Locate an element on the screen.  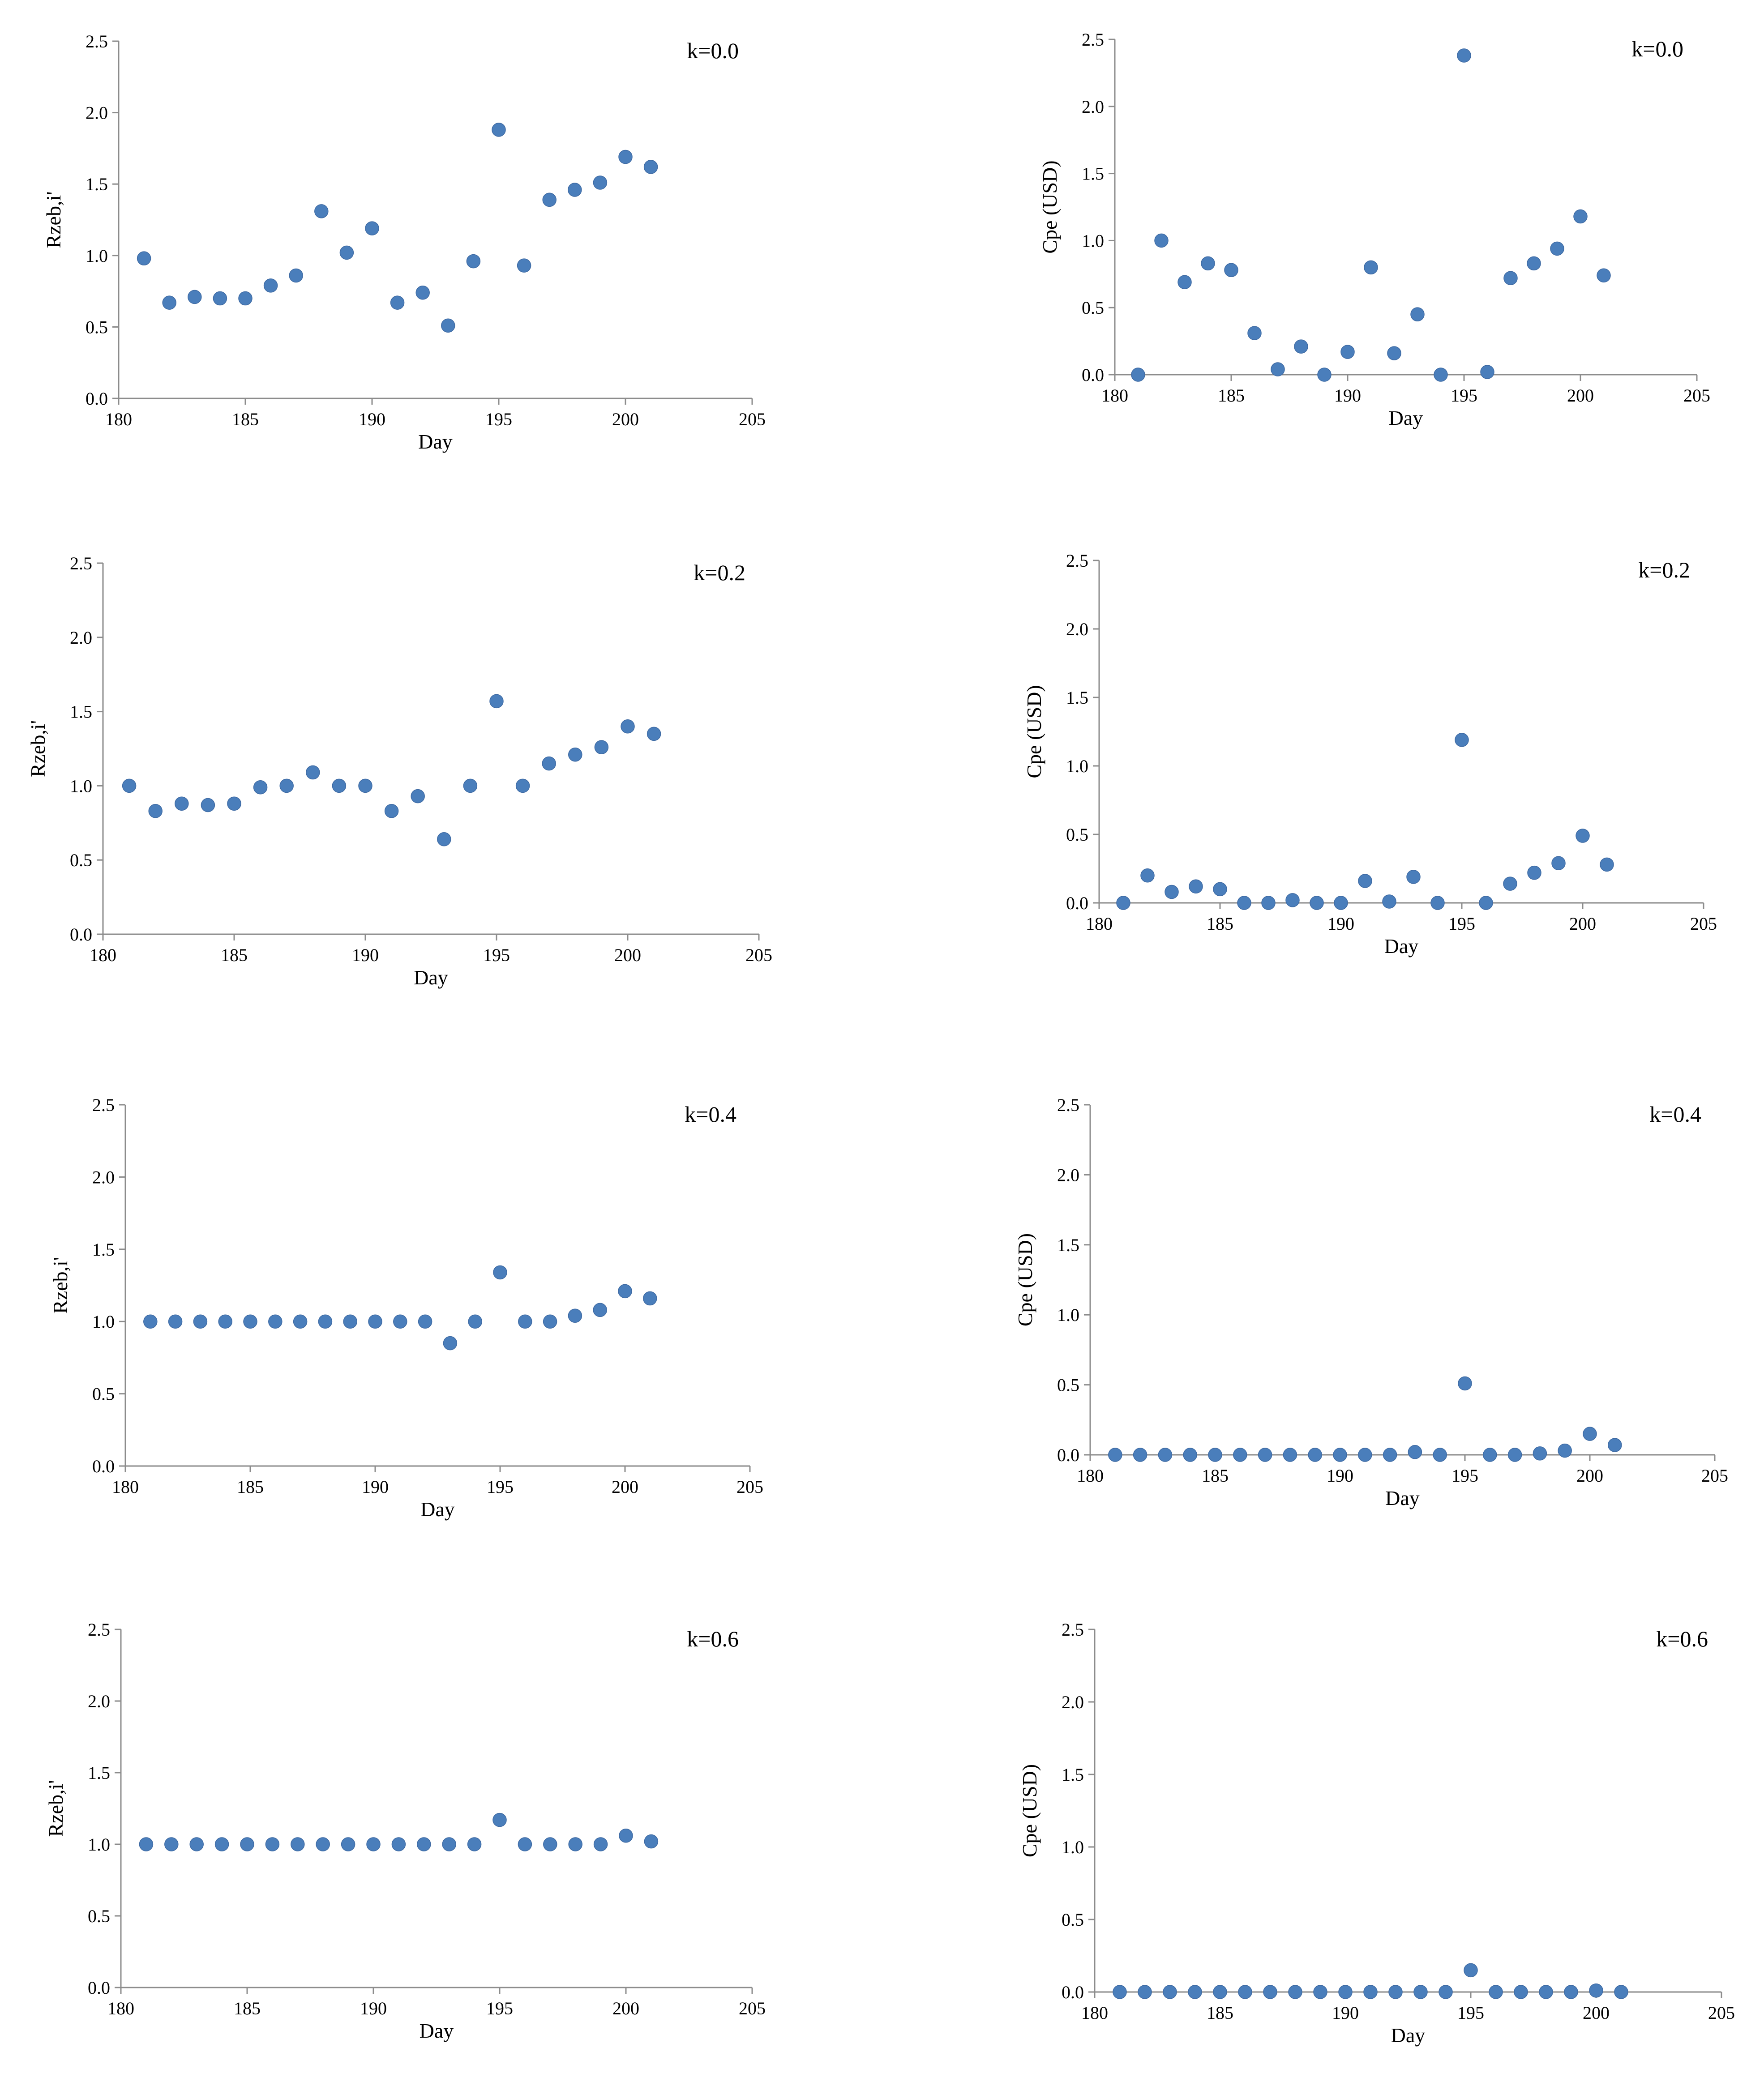
y-axis-title: Cpe (USD) is located at coordinates (1050, 206).